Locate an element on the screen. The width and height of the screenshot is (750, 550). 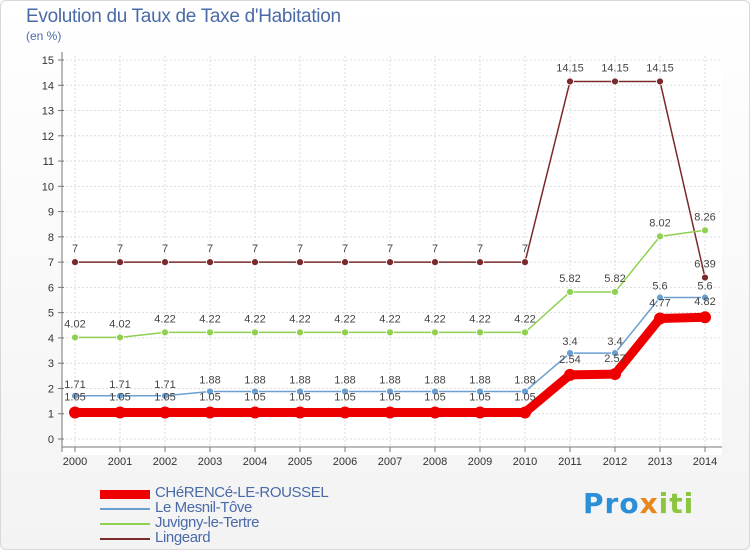
x-tick-label: 2014 is located at coordinates (705, 462).